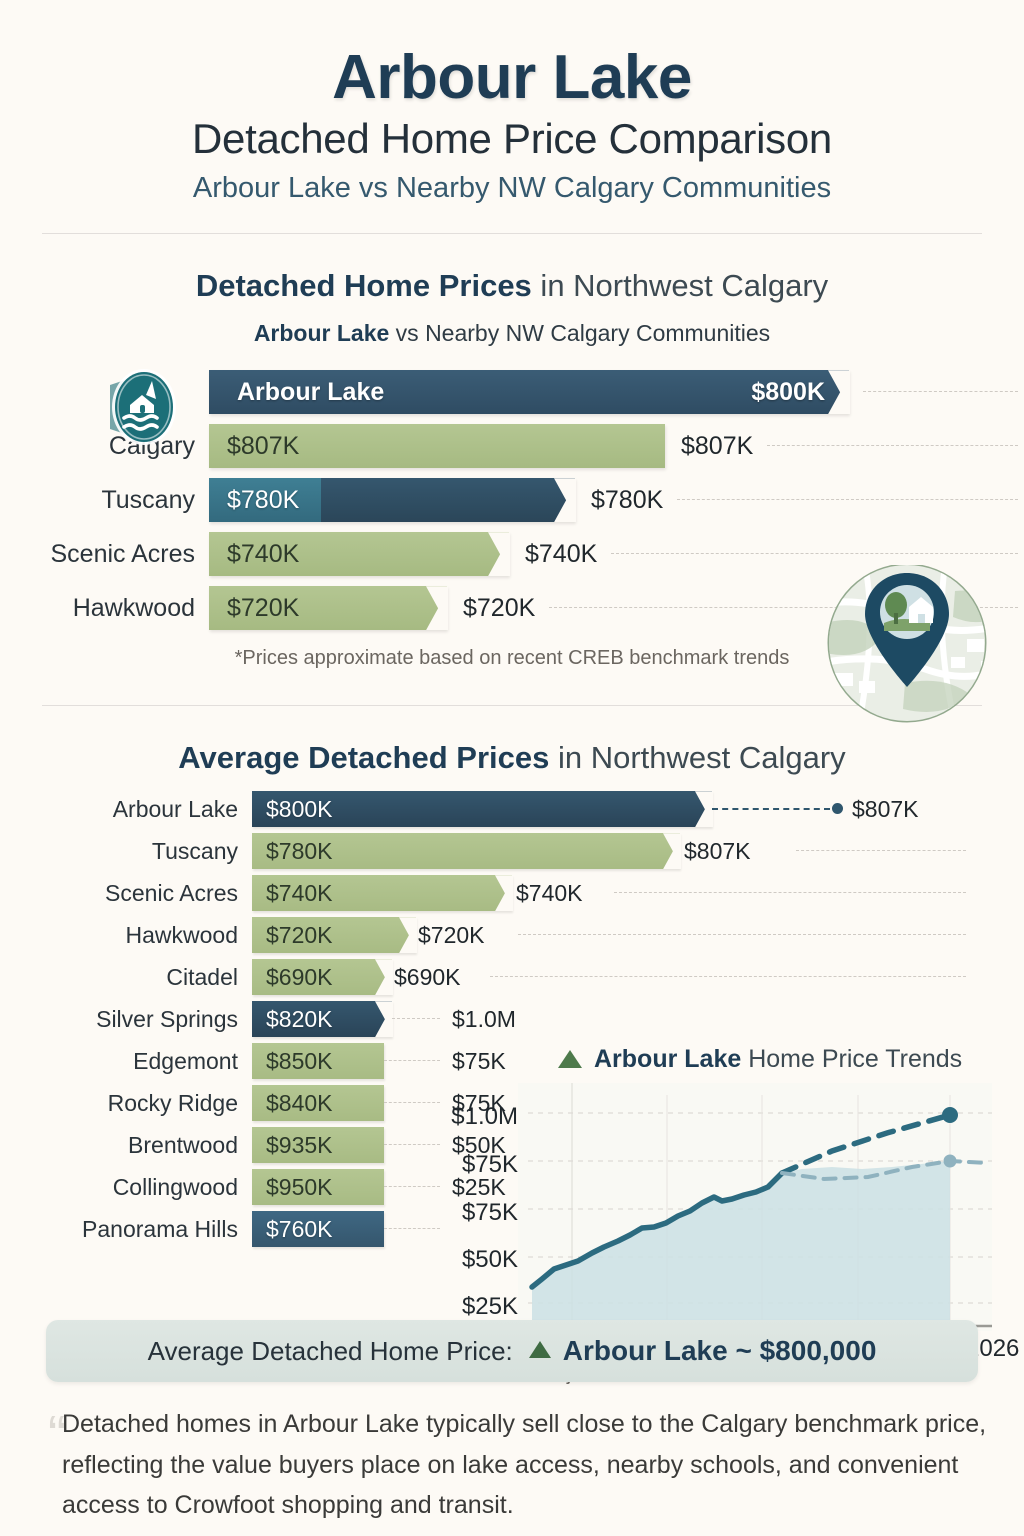  I want to click on bar-brentwood: $935K, so click(318, 1145).